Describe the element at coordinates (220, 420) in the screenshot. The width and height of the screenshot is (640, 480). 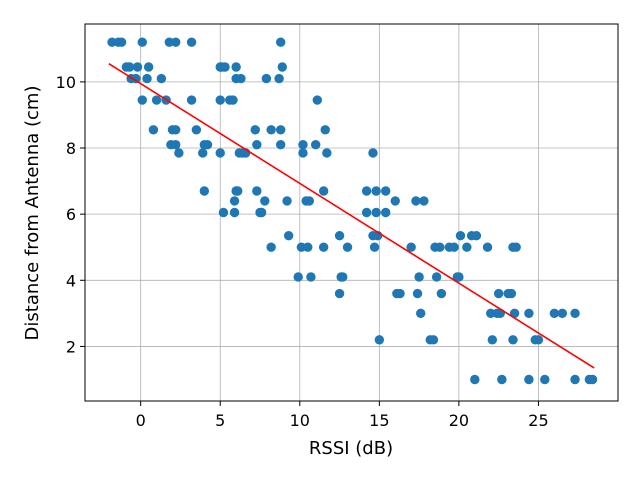
I see `x-tick-label: 5` at that location.